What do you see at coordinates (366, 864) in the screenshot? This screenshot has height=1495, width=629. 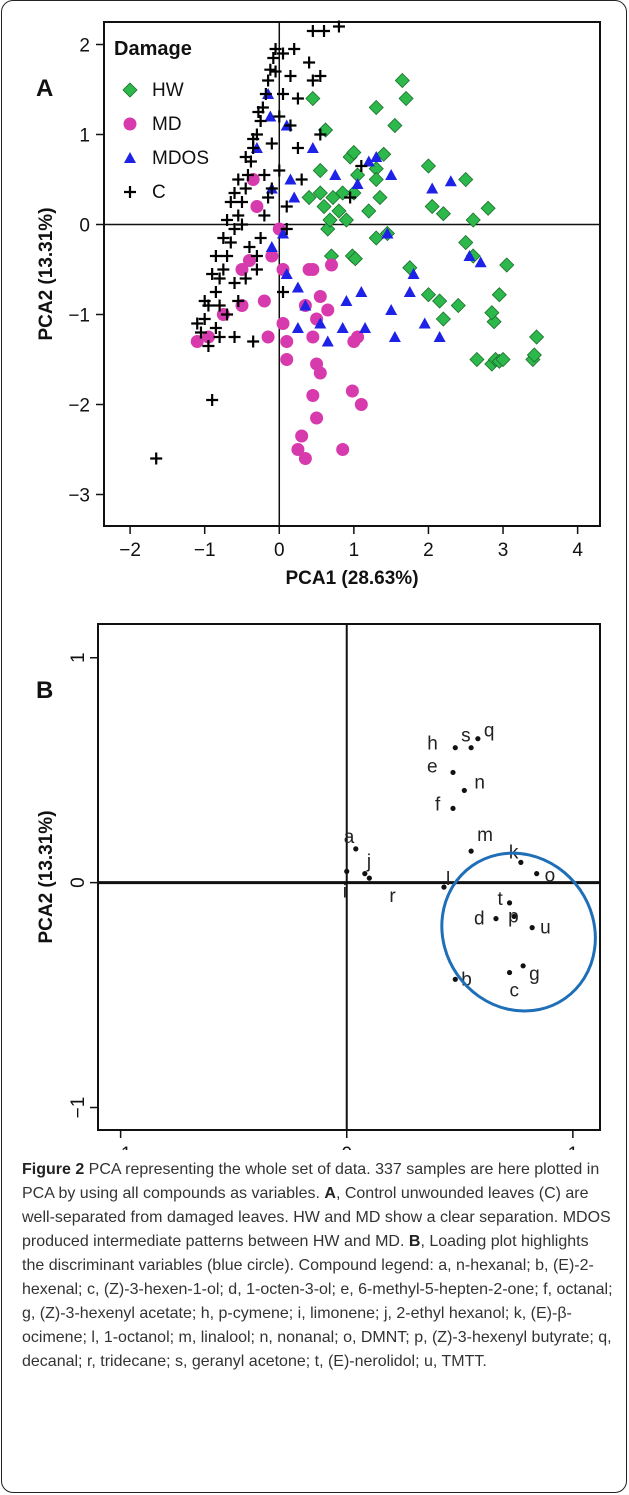 I see `loading-j: j` at bounding box center [366, 864].